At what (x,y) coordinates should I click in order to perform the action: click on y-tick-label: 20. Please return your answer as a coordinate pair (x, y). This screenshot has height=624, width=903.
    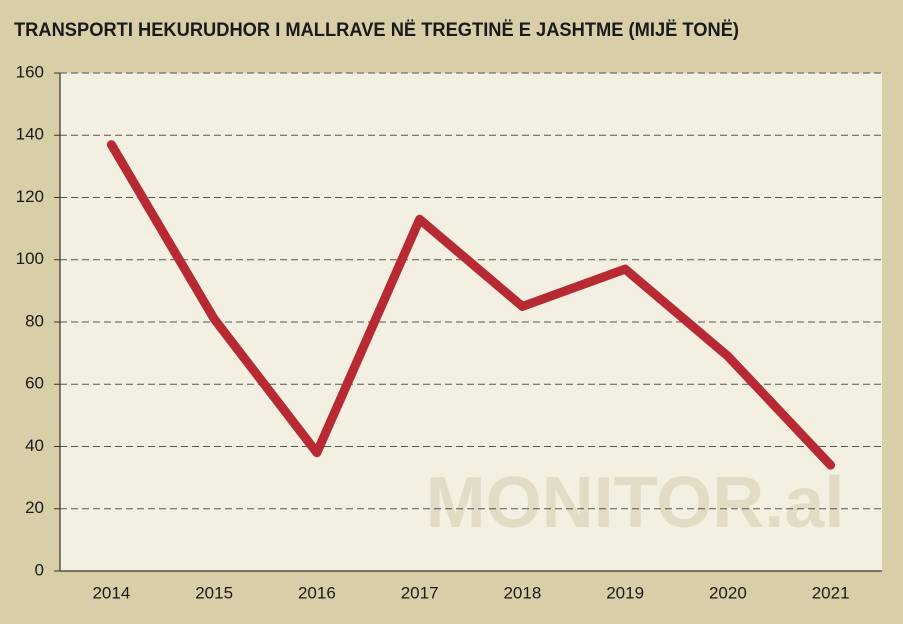
    Looking at the image, I should click on (34, 507).